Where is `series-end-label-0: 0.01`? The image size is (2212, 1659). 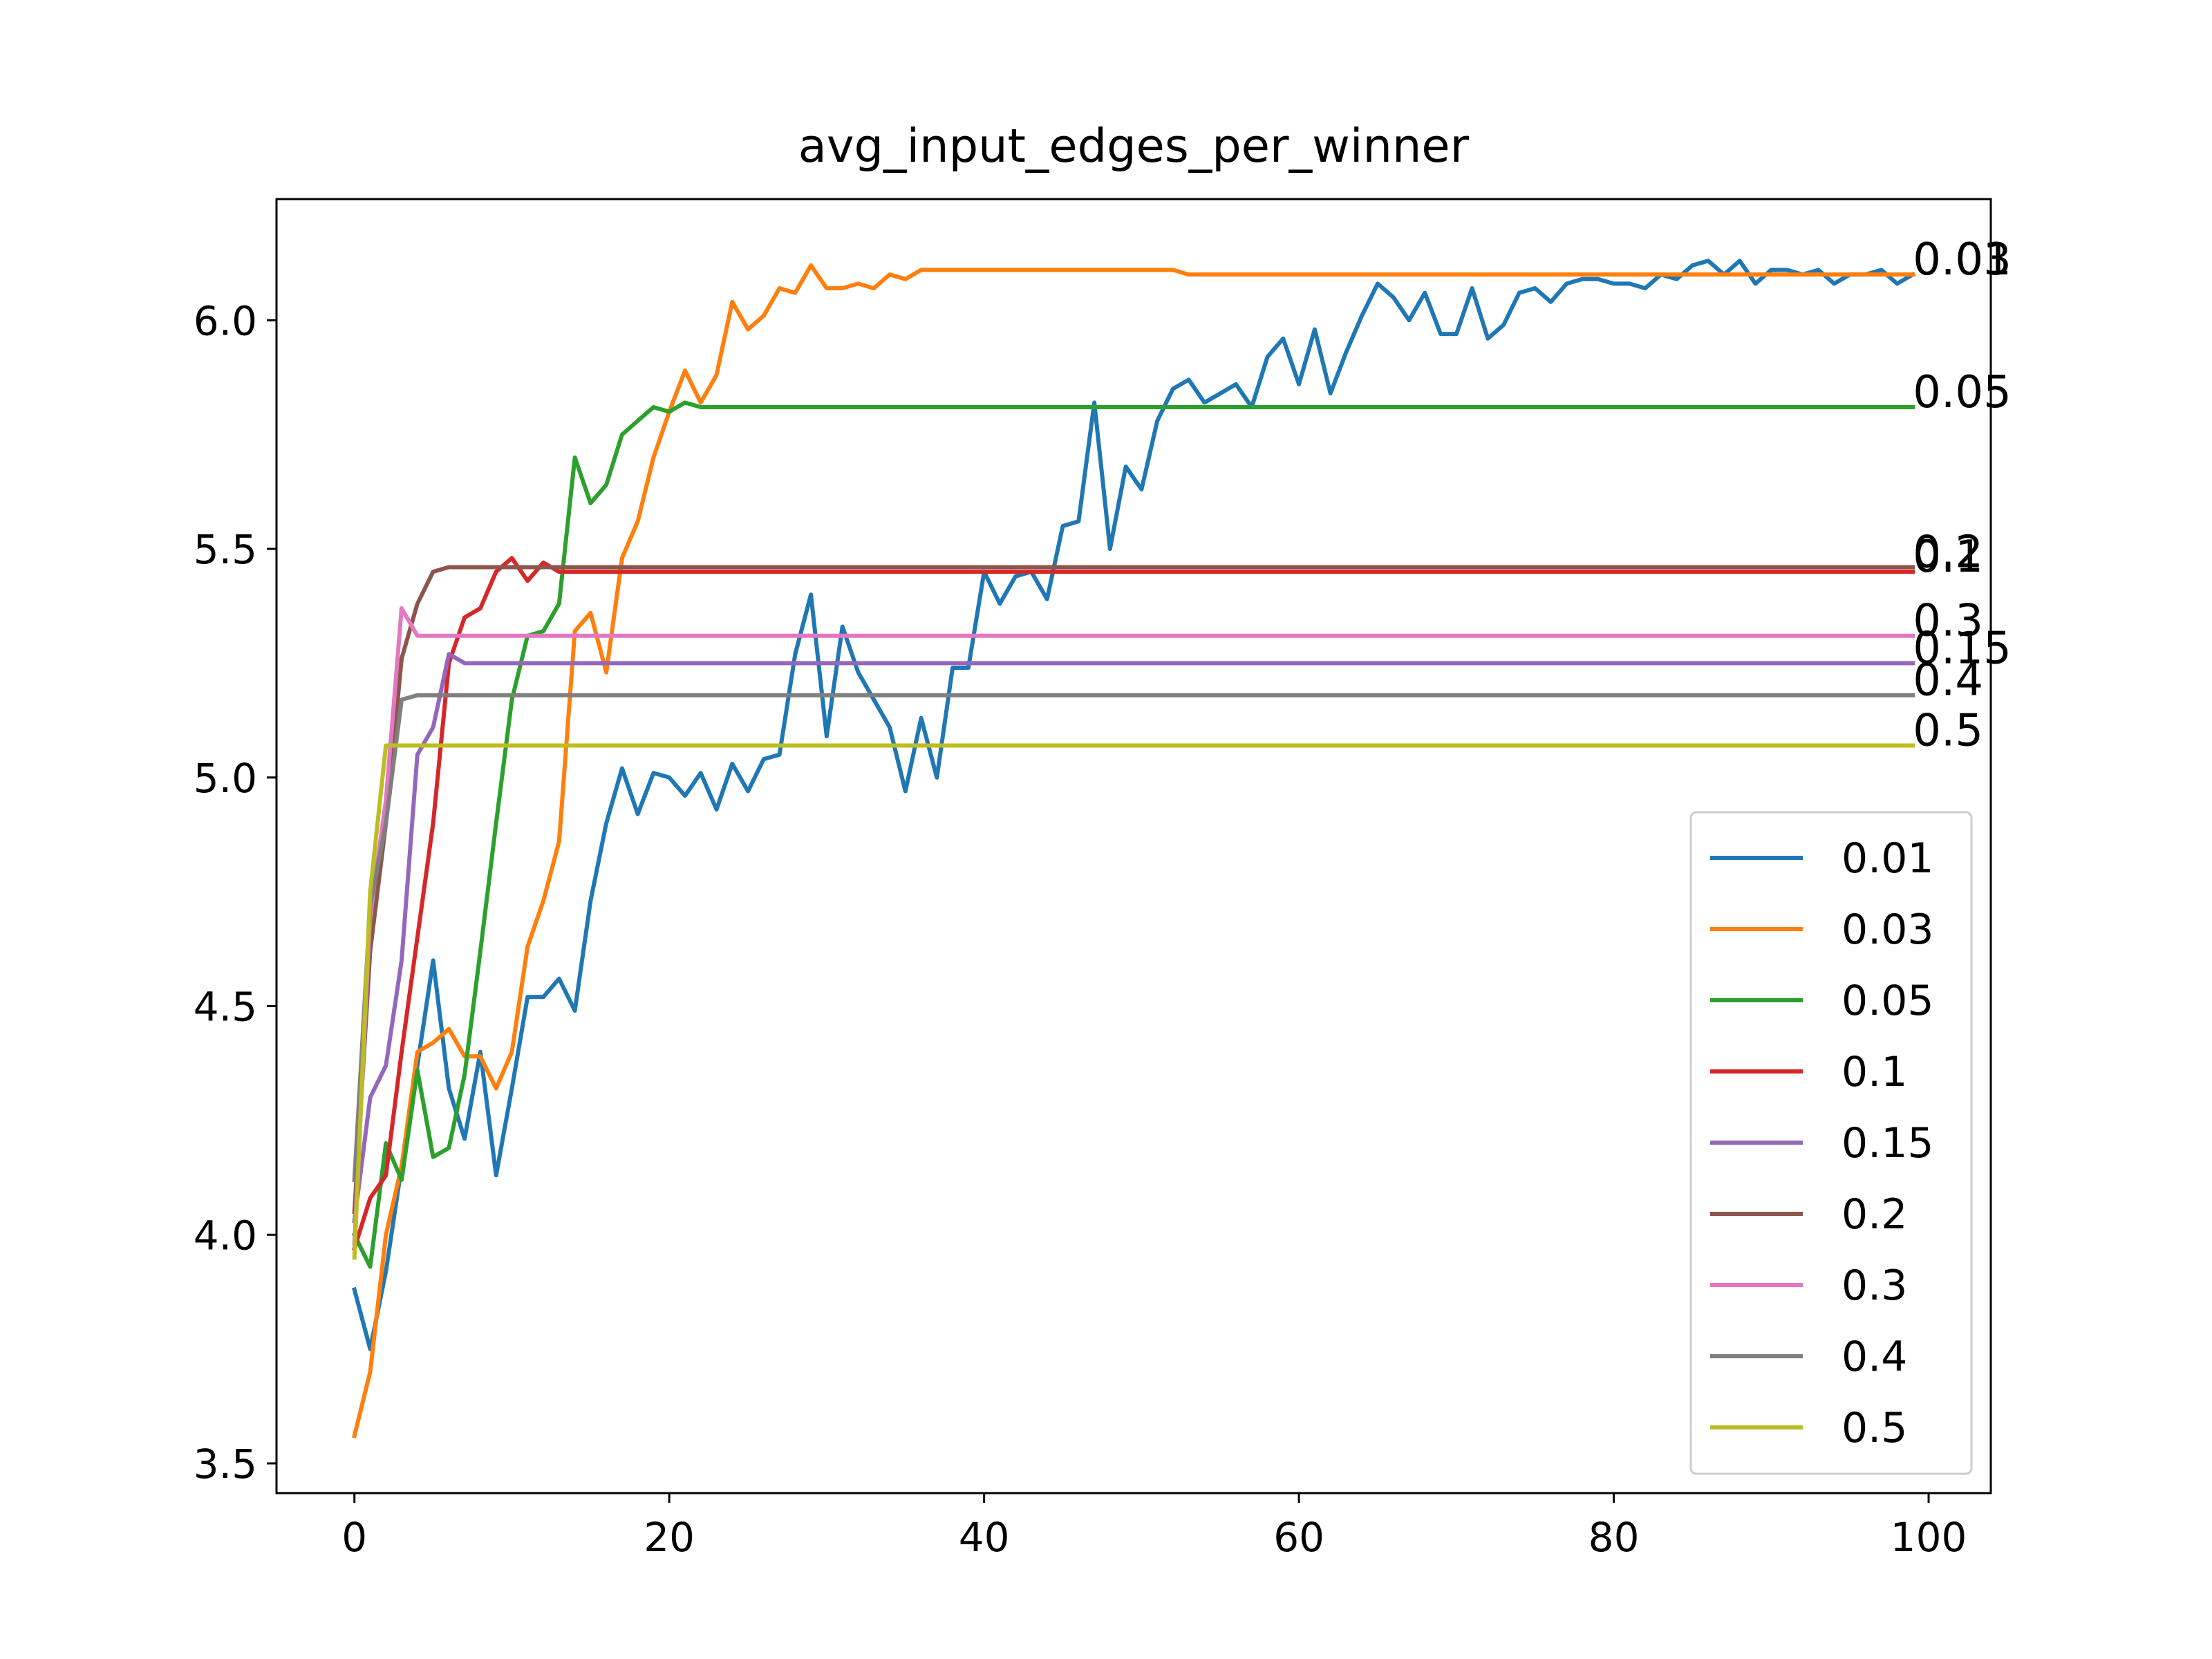
series-end-label-0: 0.01 is located at coordinates (1962, 259).